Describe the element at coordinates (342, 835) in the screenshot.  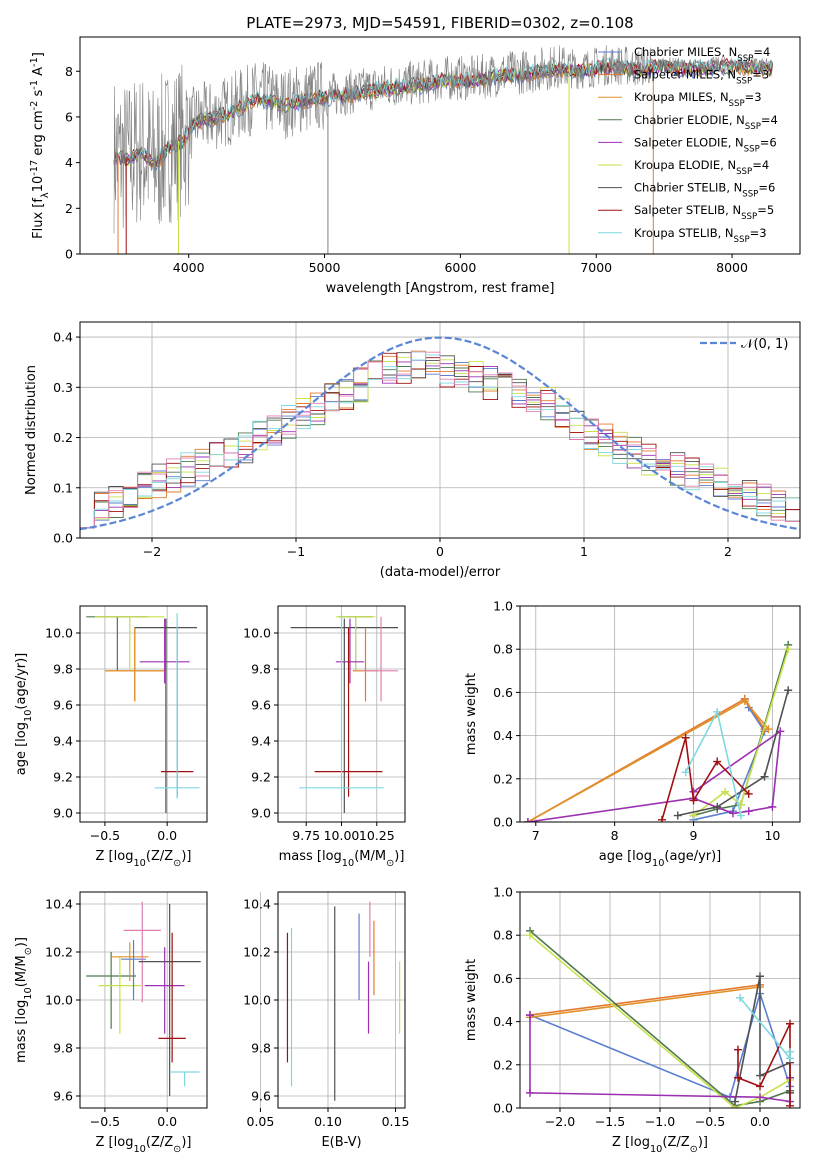
I see `x-tick-label: 10.00` at that location.